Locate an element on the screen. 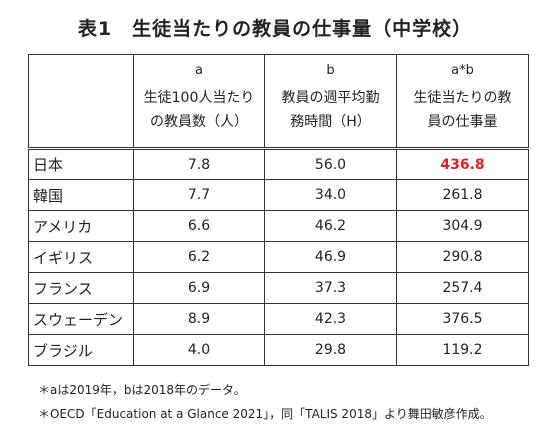 The image size is (550, 441). column-header-ab: a*b 生徒当たりの教 員の仕事量 is located at coordinates (462, 102).